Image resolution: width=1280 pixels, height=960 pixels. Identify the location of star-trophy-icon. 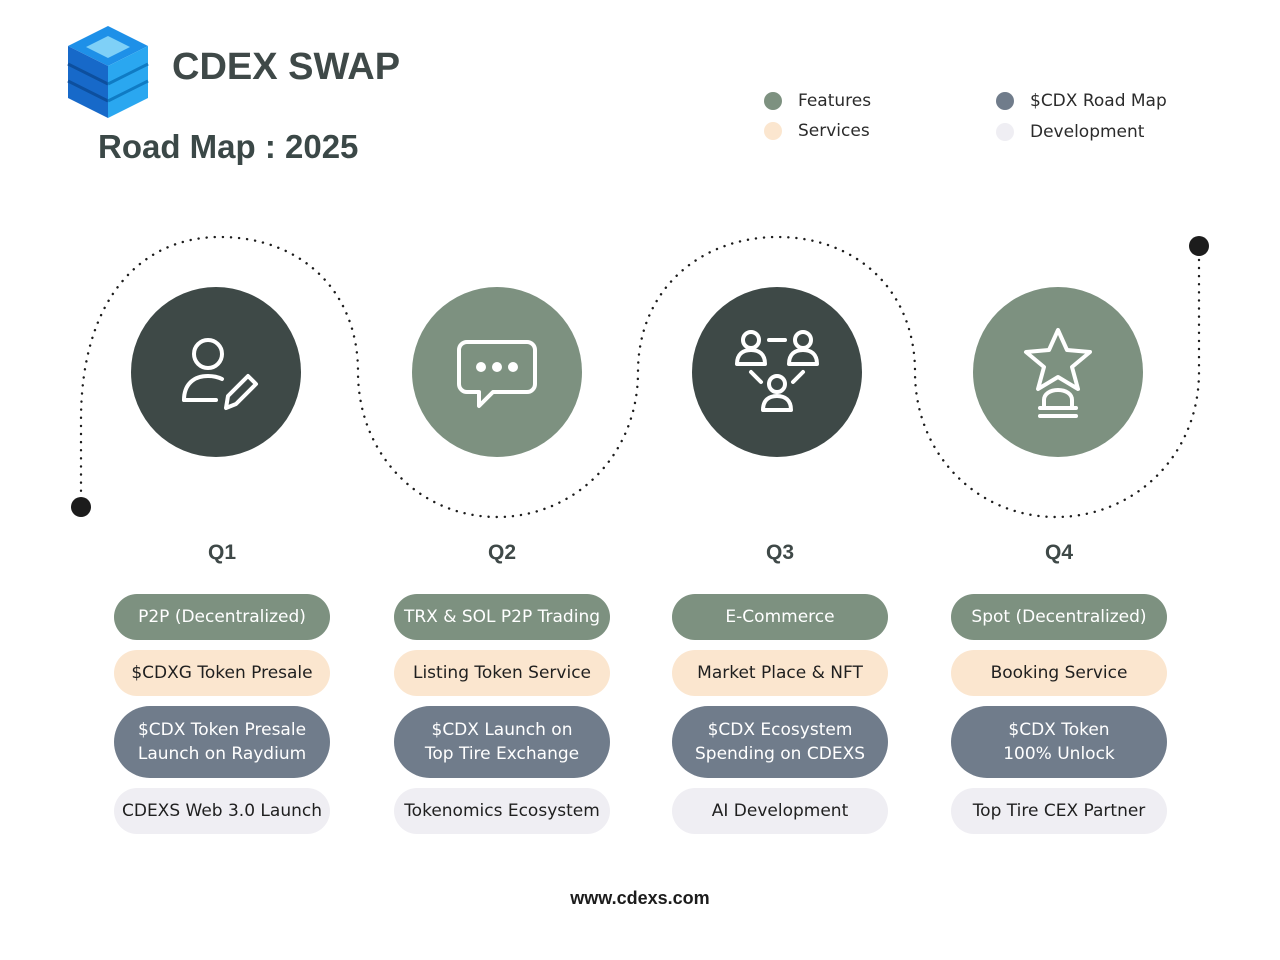
(1058, 373).